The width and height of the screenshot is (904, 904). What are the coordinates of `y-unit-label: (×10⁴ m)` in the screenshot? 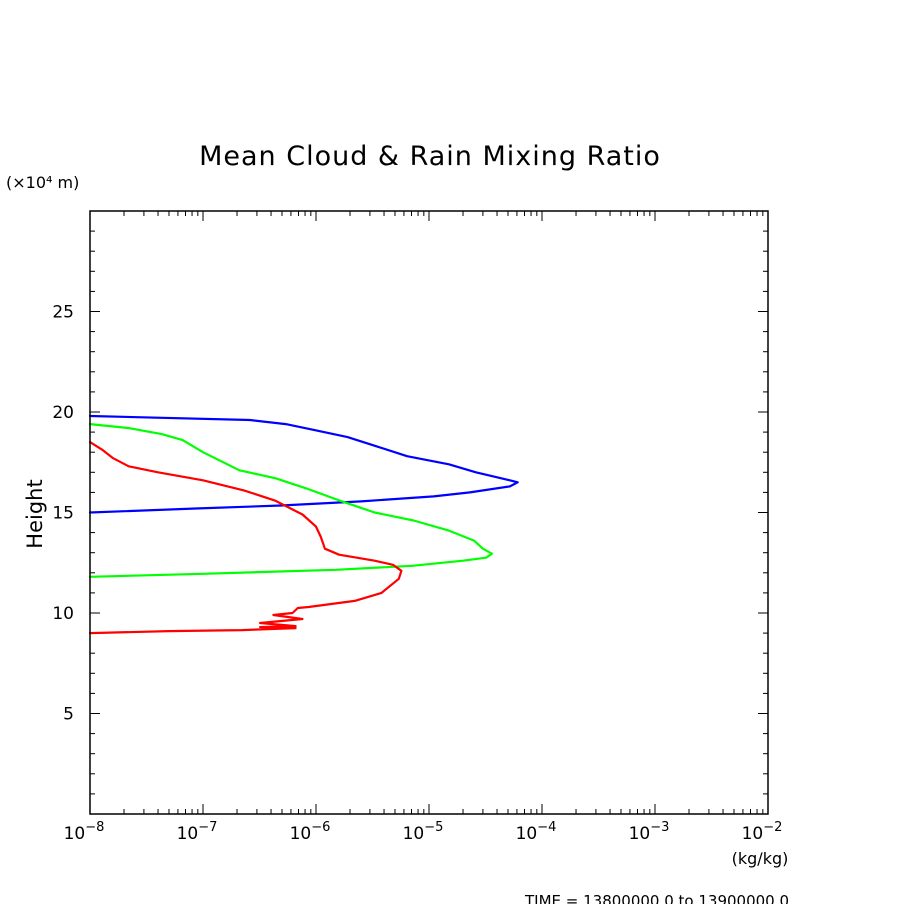 It's located at (42, 182).